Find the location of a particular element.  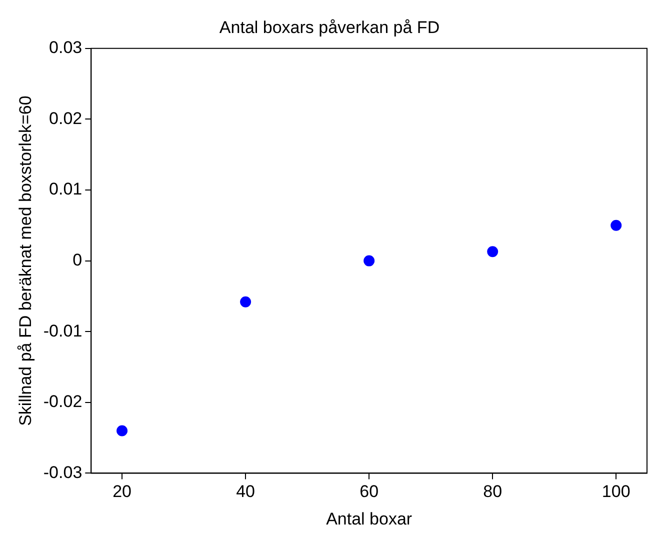

y-tick-label: -0.02 is located at coordinates (62, 402).